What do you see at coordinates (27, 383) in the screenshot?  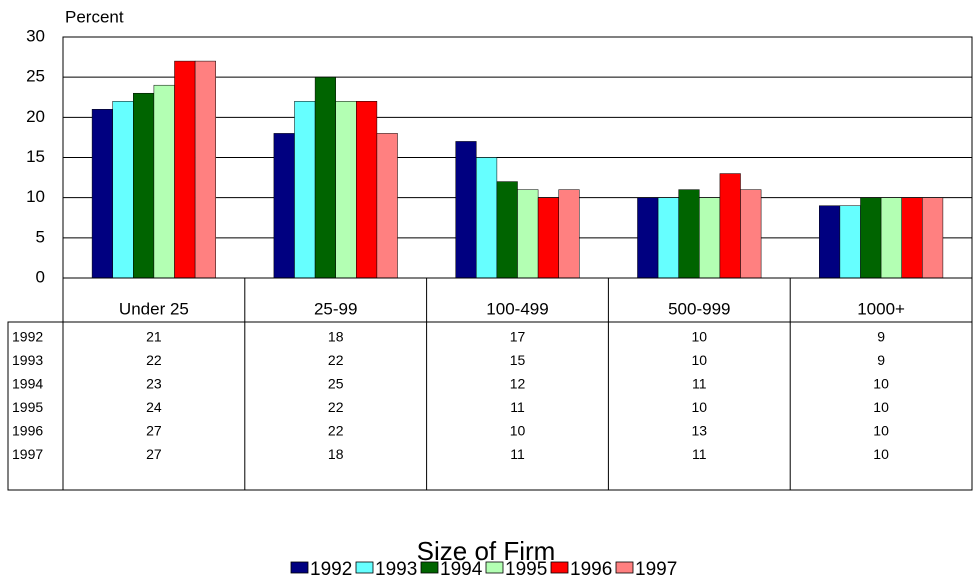 I see `table-row-label: 1994` at bounding box center [27, 383].